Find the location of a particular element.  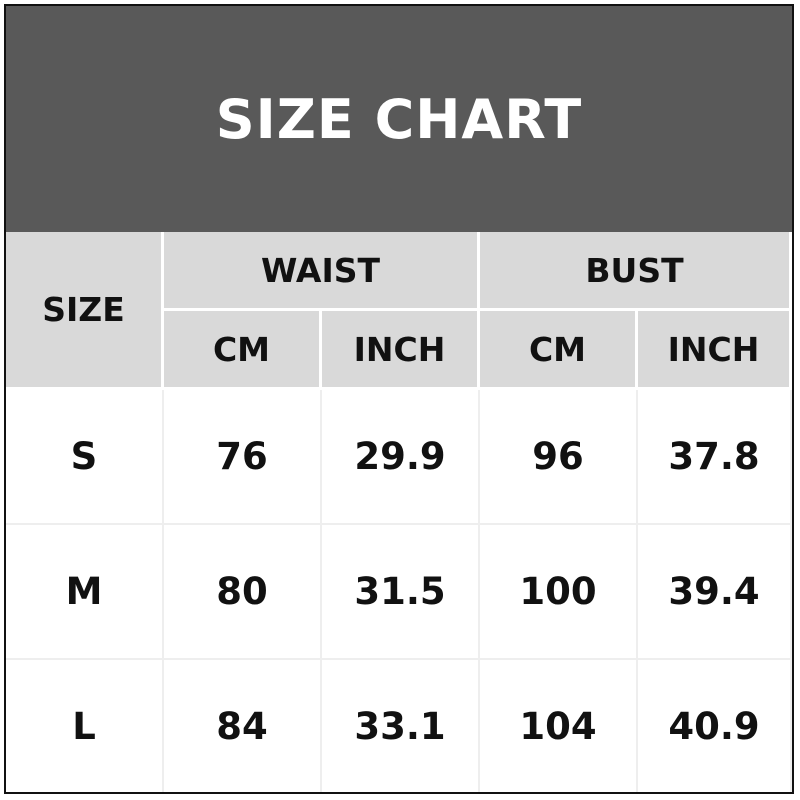

cell-waist-inch: 29.9 is located at coordinates (401, 457).